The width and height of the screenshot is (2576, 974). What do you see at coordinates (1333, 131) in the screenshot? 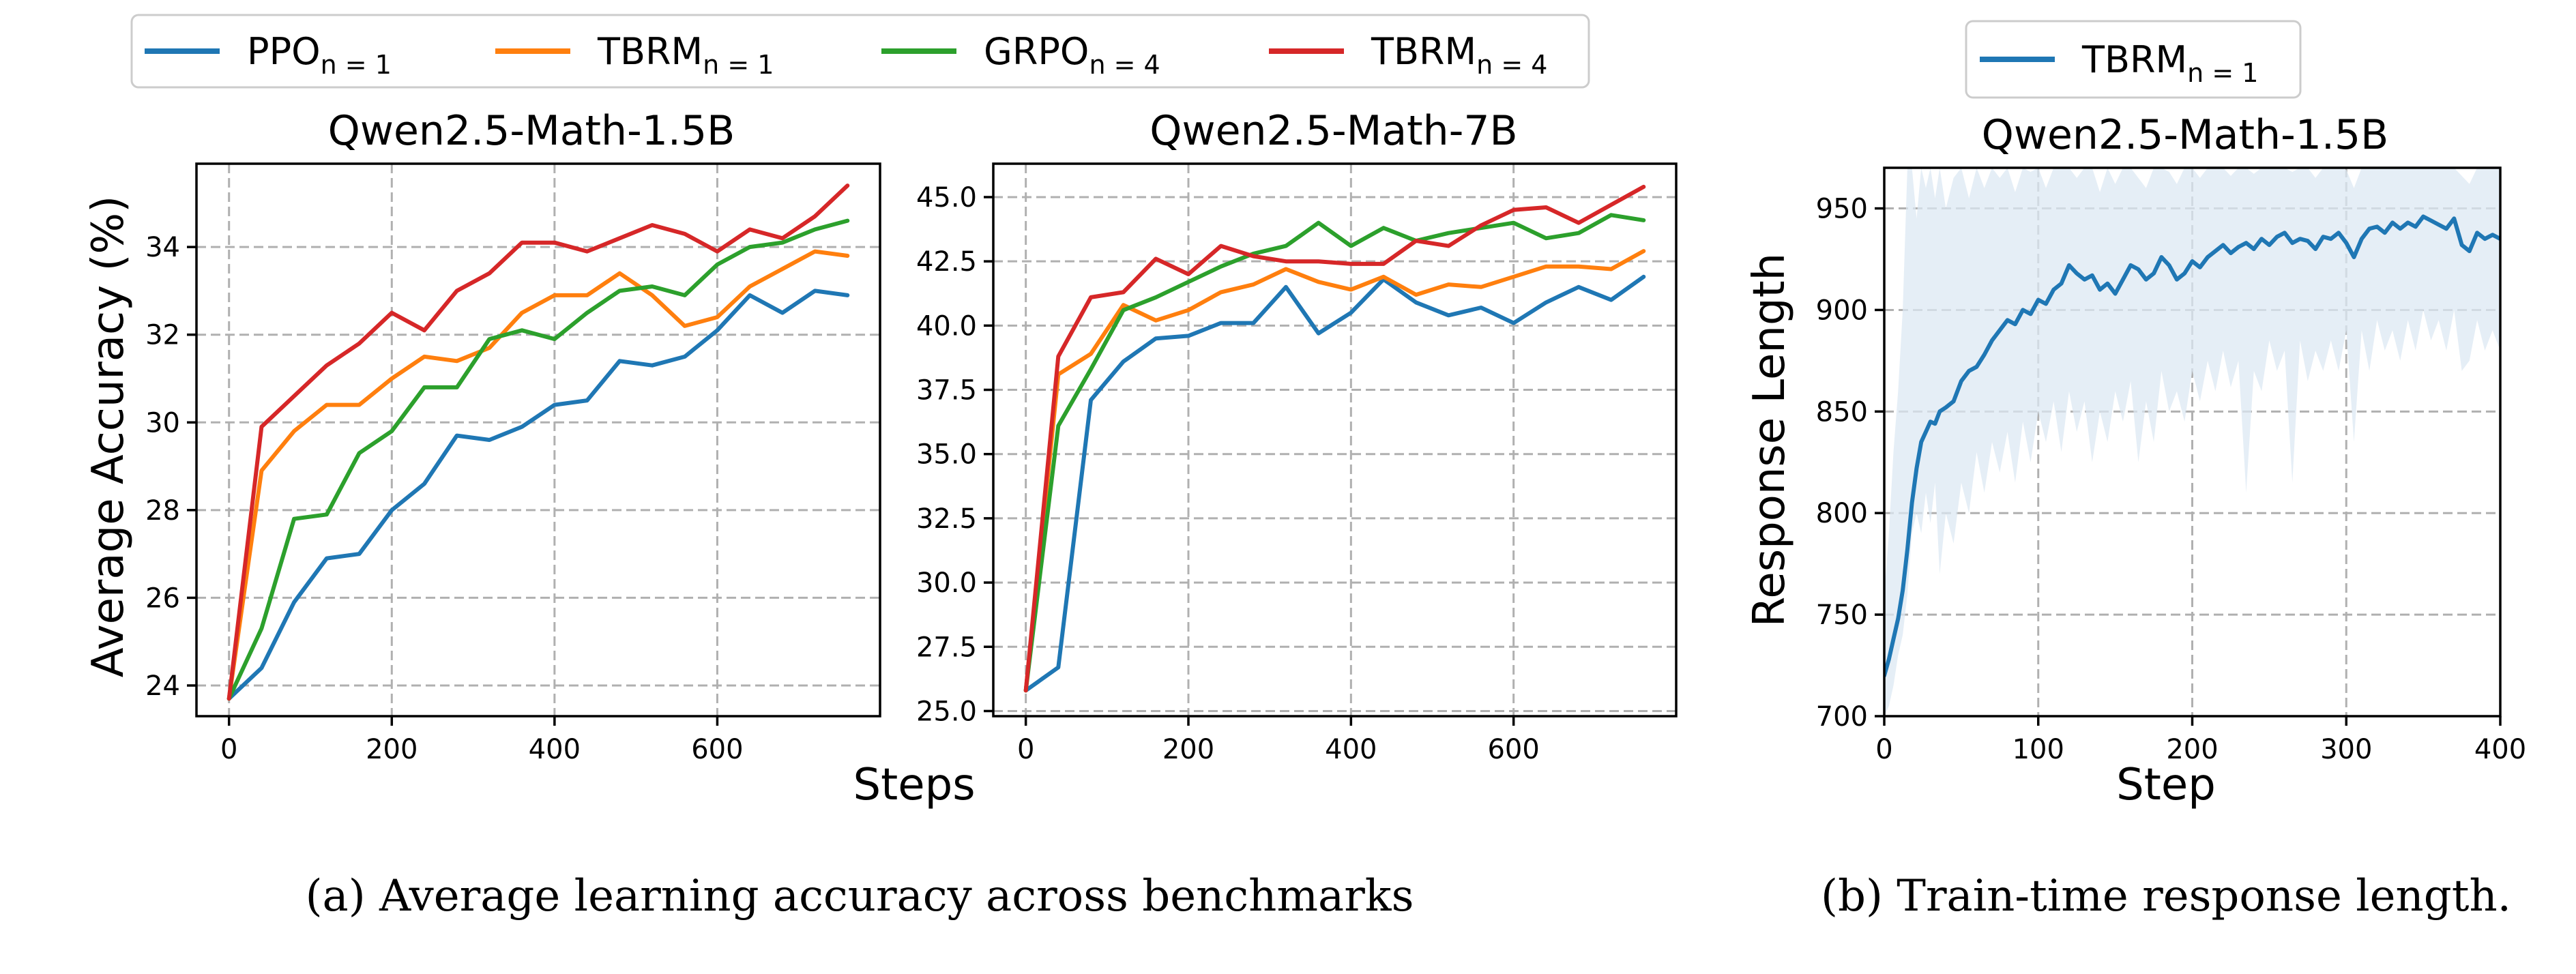
I see `panel-2-title: Qwen2.5-Math-7B` at bounding box center [1333, 131].